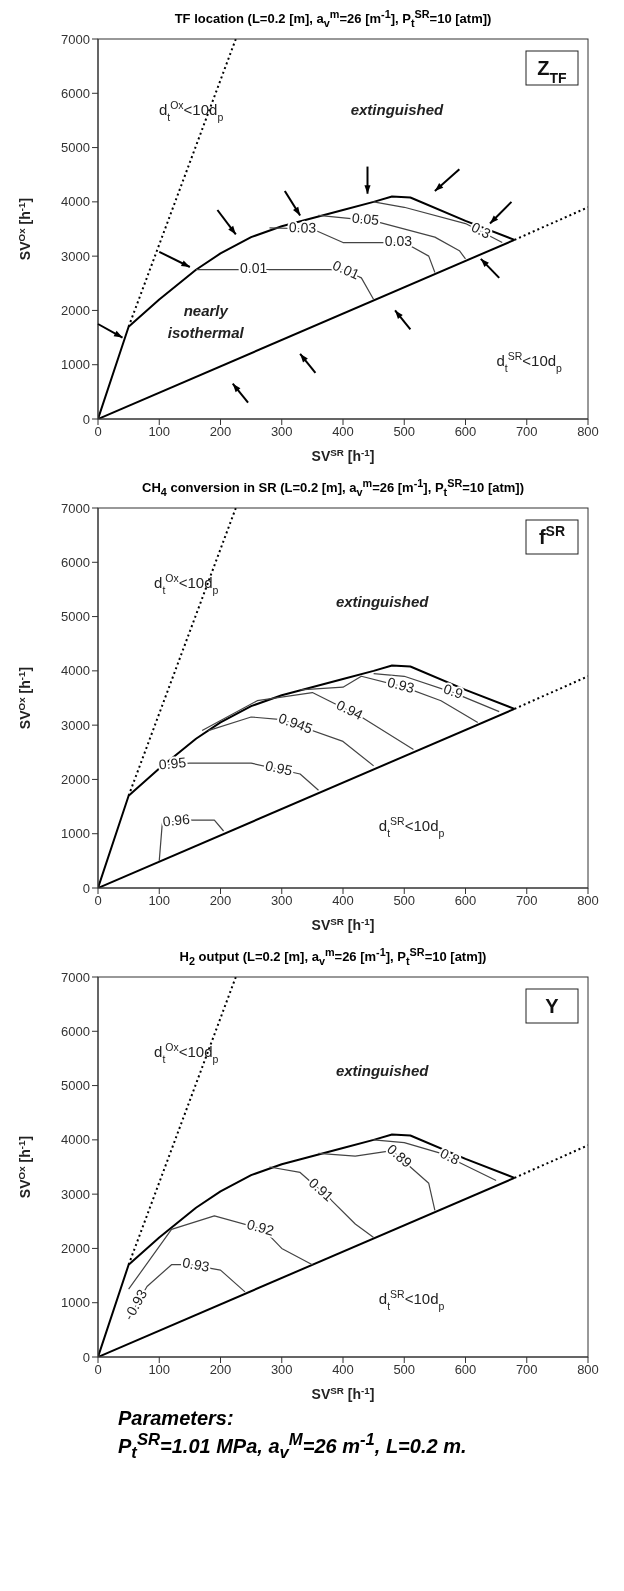  I want to click on text: 0.945, so click(295, 723).